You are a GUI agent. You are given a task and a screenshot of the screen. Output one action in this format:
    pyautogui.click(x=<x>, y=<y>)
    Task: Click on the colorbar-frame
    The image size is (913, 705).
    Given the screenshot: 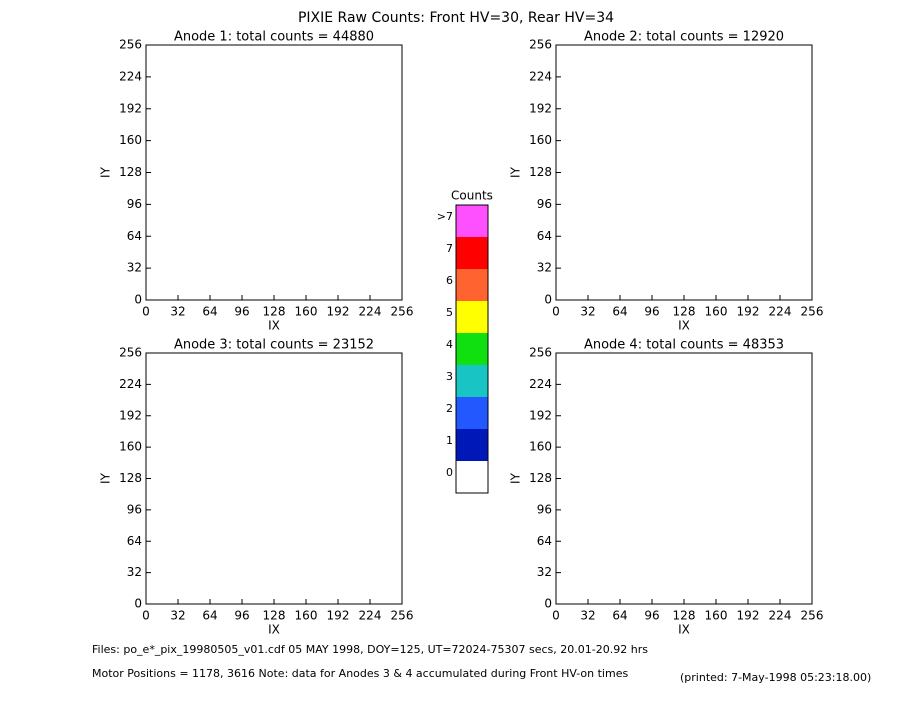 What is the action you would take?
    pyautogui.click(x=472, y=349)
    